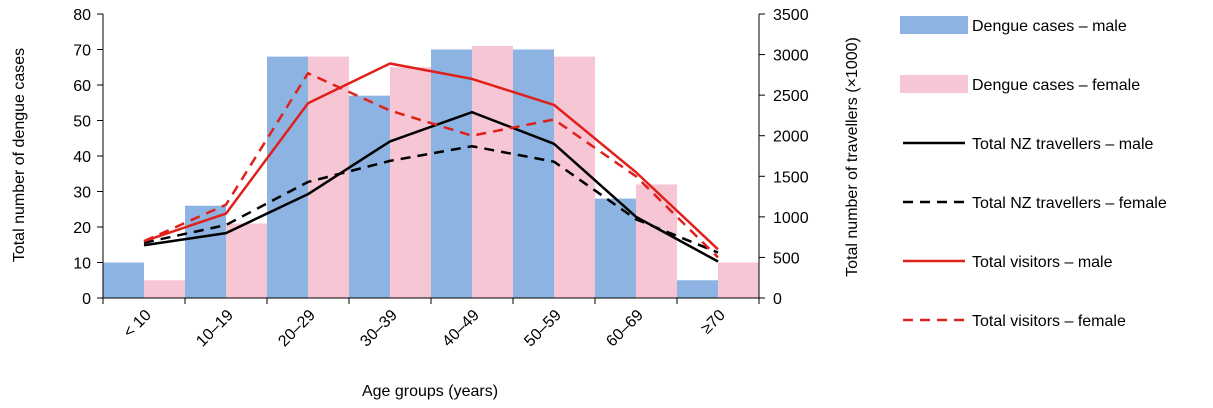  I want to click on x-axis-title: Age groups (years), so click(430, 391).